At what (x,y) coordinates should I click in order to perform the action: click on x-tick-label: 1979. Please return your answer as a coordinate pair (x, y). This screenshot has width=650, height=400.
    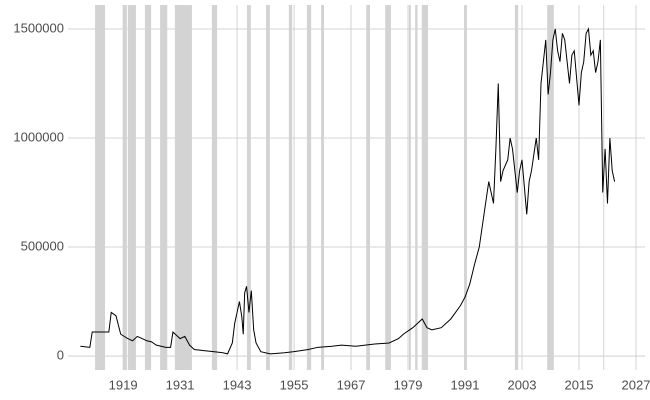
    Looking at the image, I should click on (408, 384).